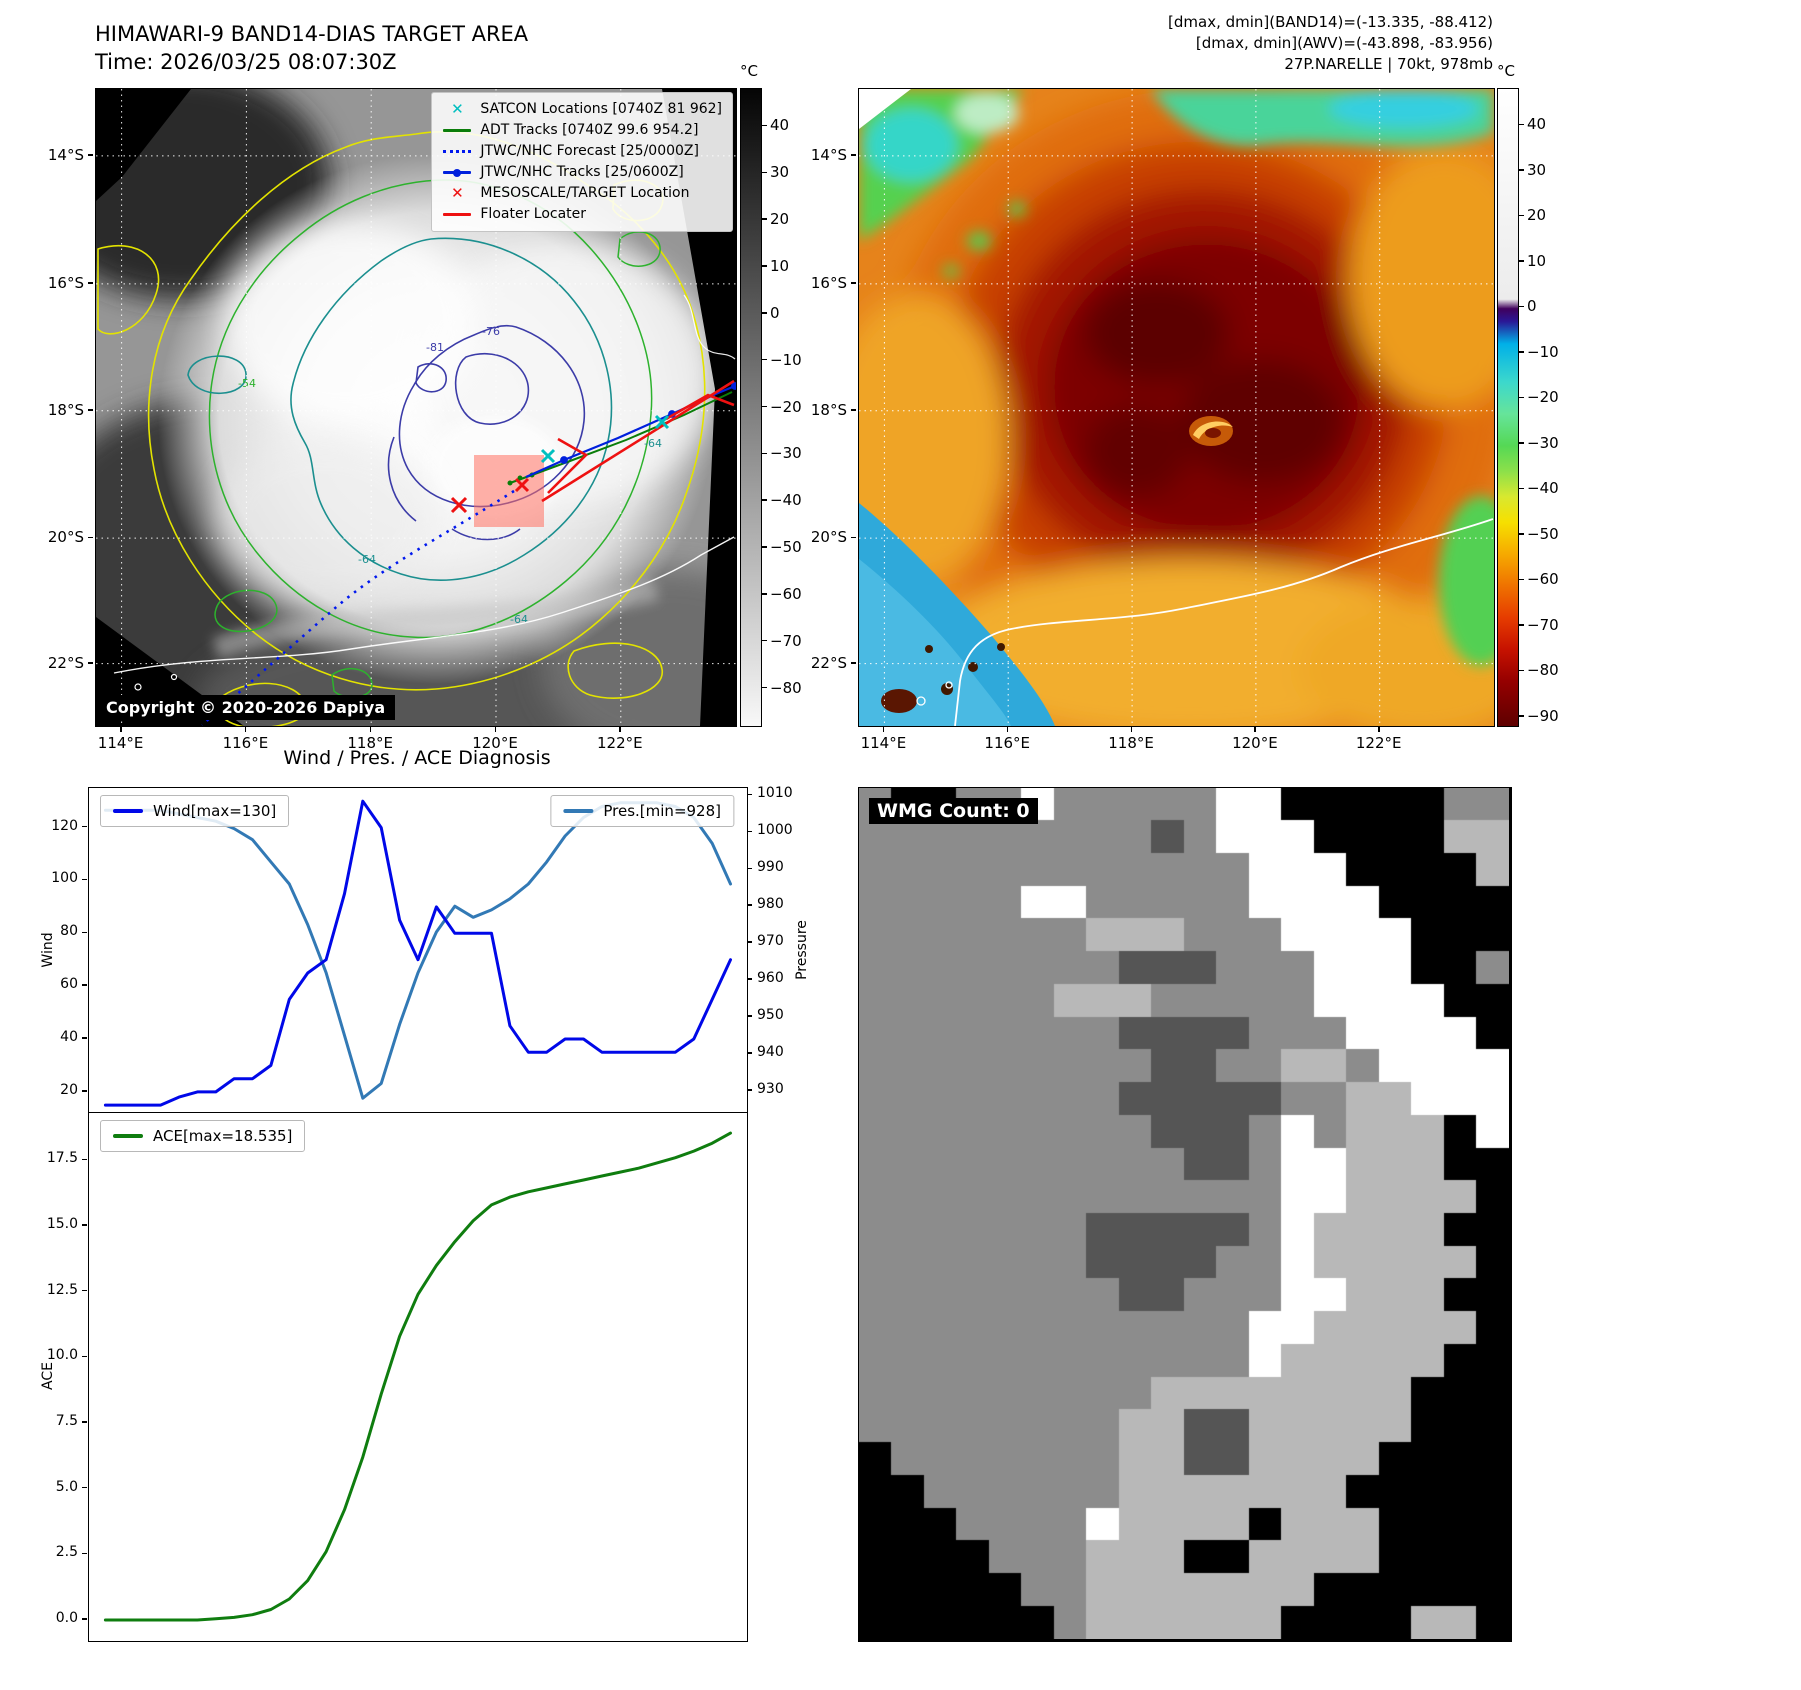 Image resolution: width=1801 pixels, height=1690 pixels. What do you see at coordinates (203, 1136) in the screenshot?
I see `ace-legend: ACE[max=18.535]` at bounding box center [203, 1136].